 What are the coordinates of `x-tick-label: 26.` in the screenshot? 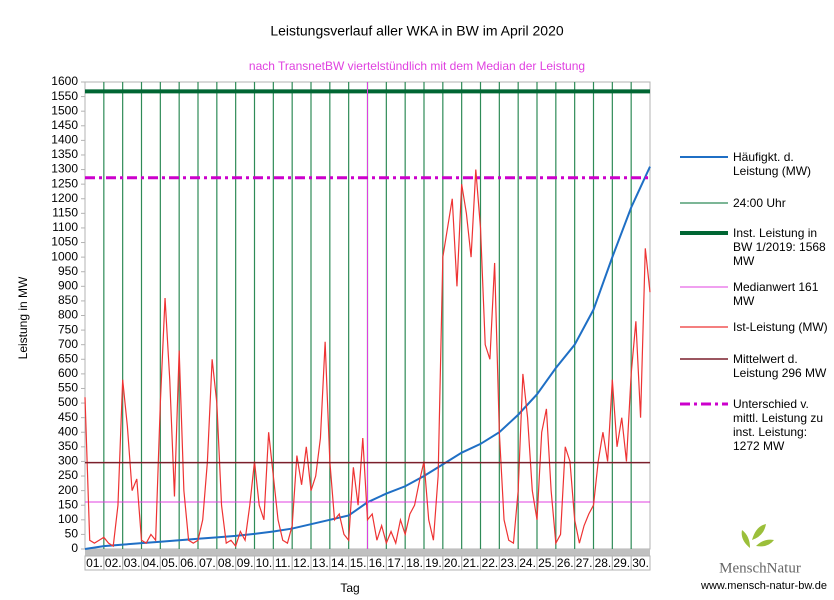 It's located at (565, 563).